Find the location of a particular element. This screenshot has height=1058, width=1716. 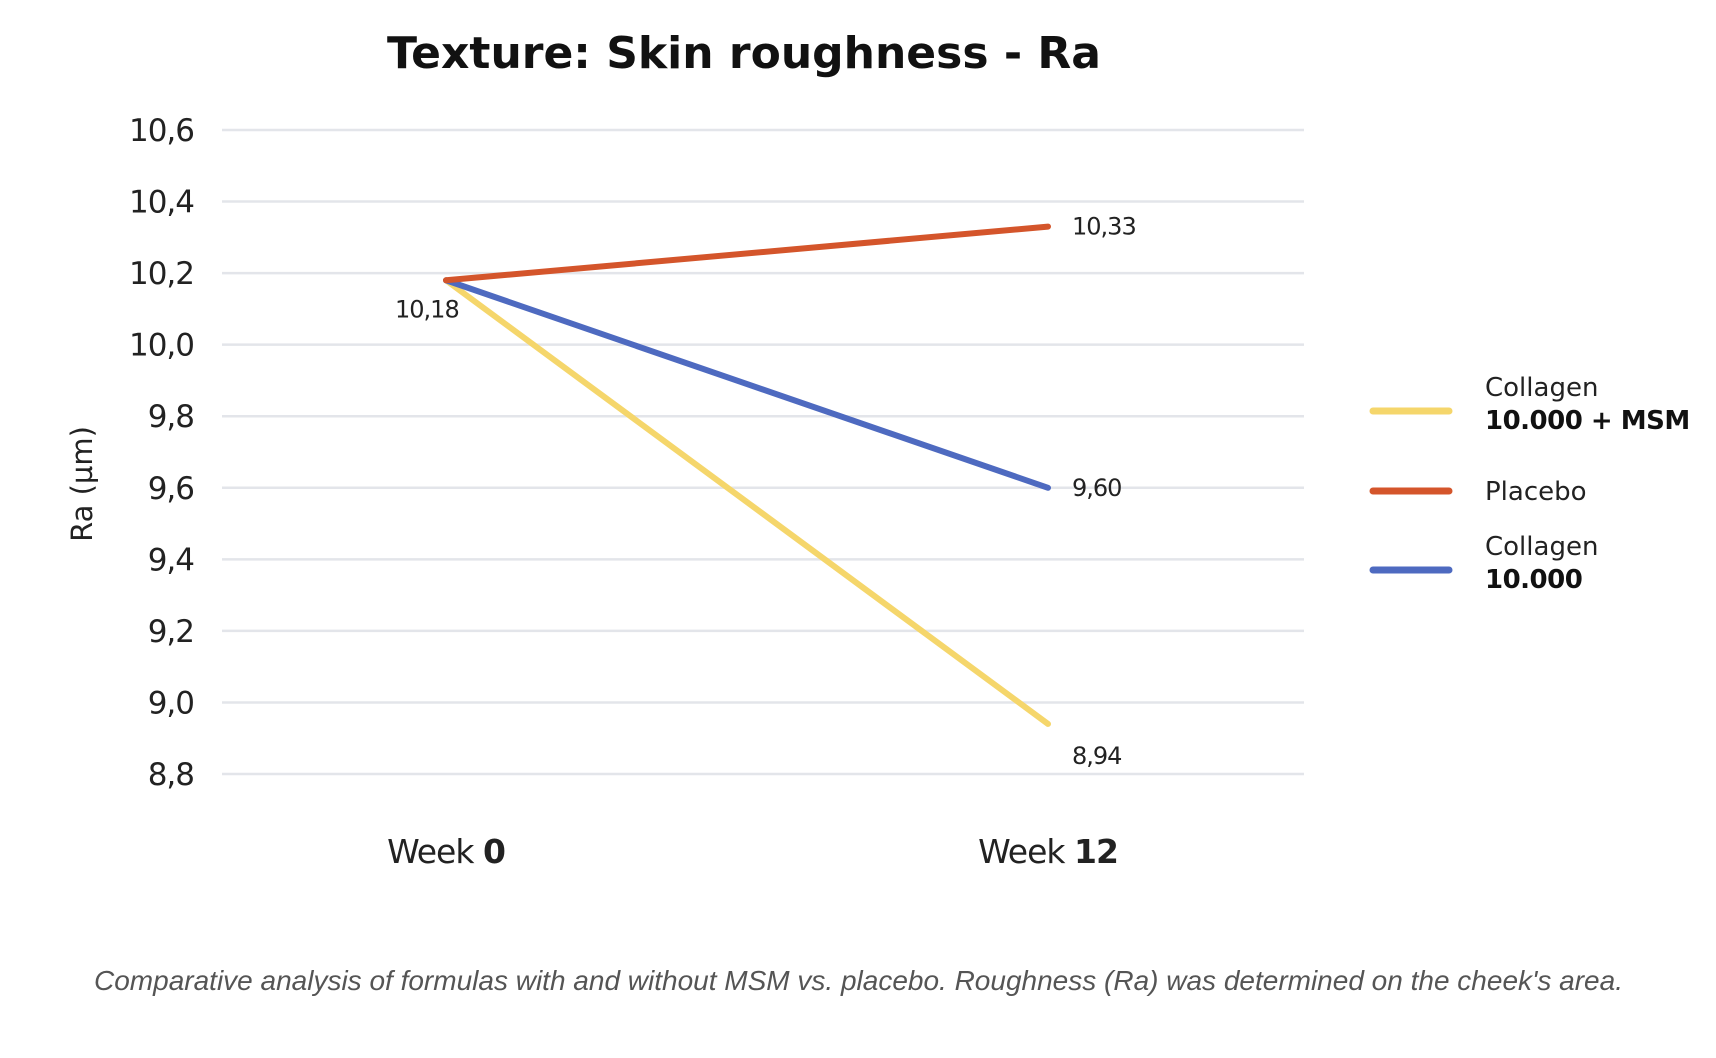

data-label: 9,60 is located at coordinates (1096, 488).